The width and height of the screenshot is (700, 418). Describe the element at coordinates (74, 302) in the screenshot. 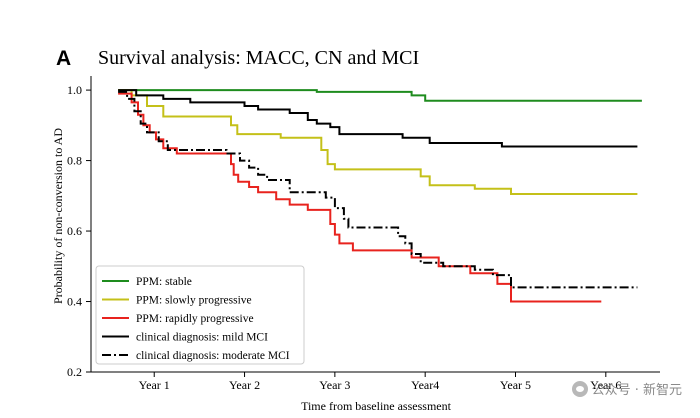

I see `y-tick-label: 0.4` at that location.